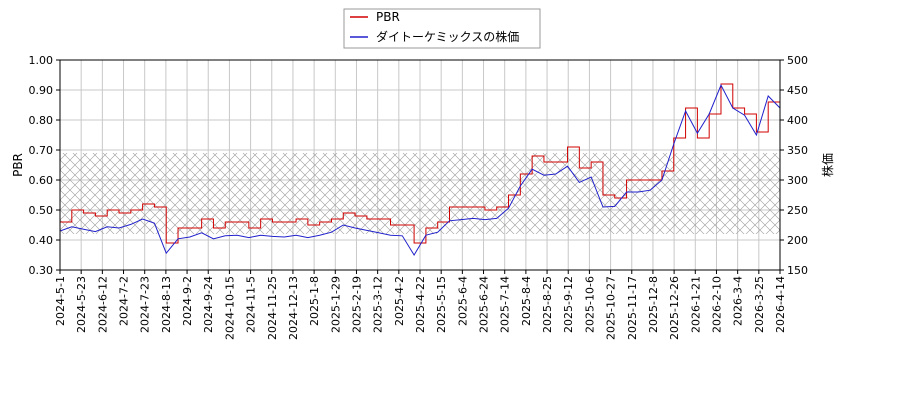  Describe the element at coordinates (229, 308) in the screenshot. I see `x-tick-label: 2024-10-15` at that location.